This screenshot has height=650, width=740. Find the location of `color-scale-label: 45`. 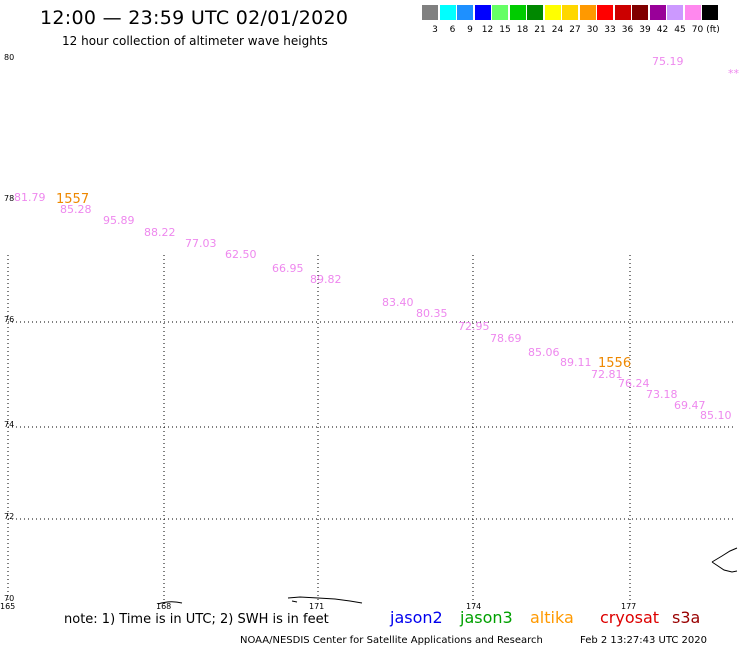

color-scale-label: 45 is located at coordinates (680, 30).